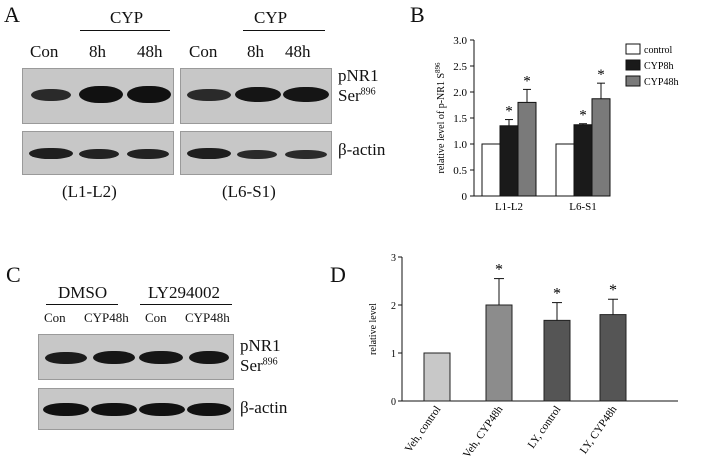 The image size is (701, 471). What do you see at coordinates (460, 119) in the screenshot?
I see `y-tick-label: 1.5` at bounding box center [460, 119].